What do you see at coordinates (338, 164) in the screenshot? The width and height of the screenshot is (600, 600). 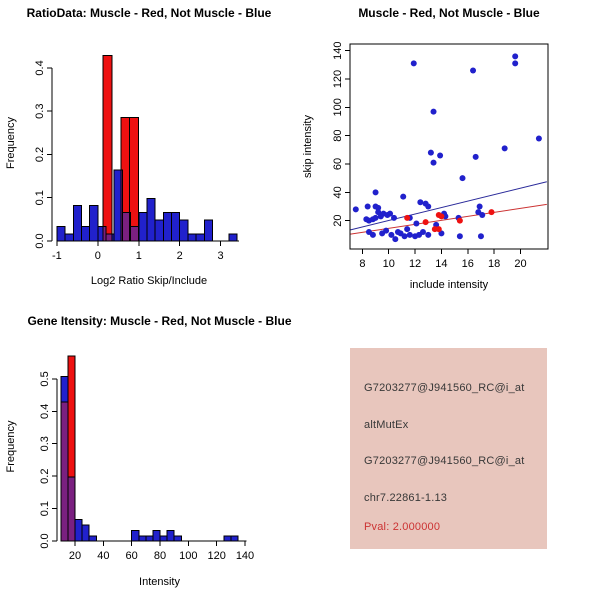 I see `y-tick-label: 60` at bounding box center [338, 164].